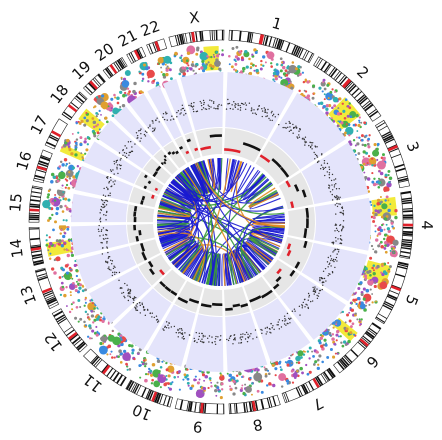 This screenshot has height=440, width=442. I want to click on separator, so click(98, 224).